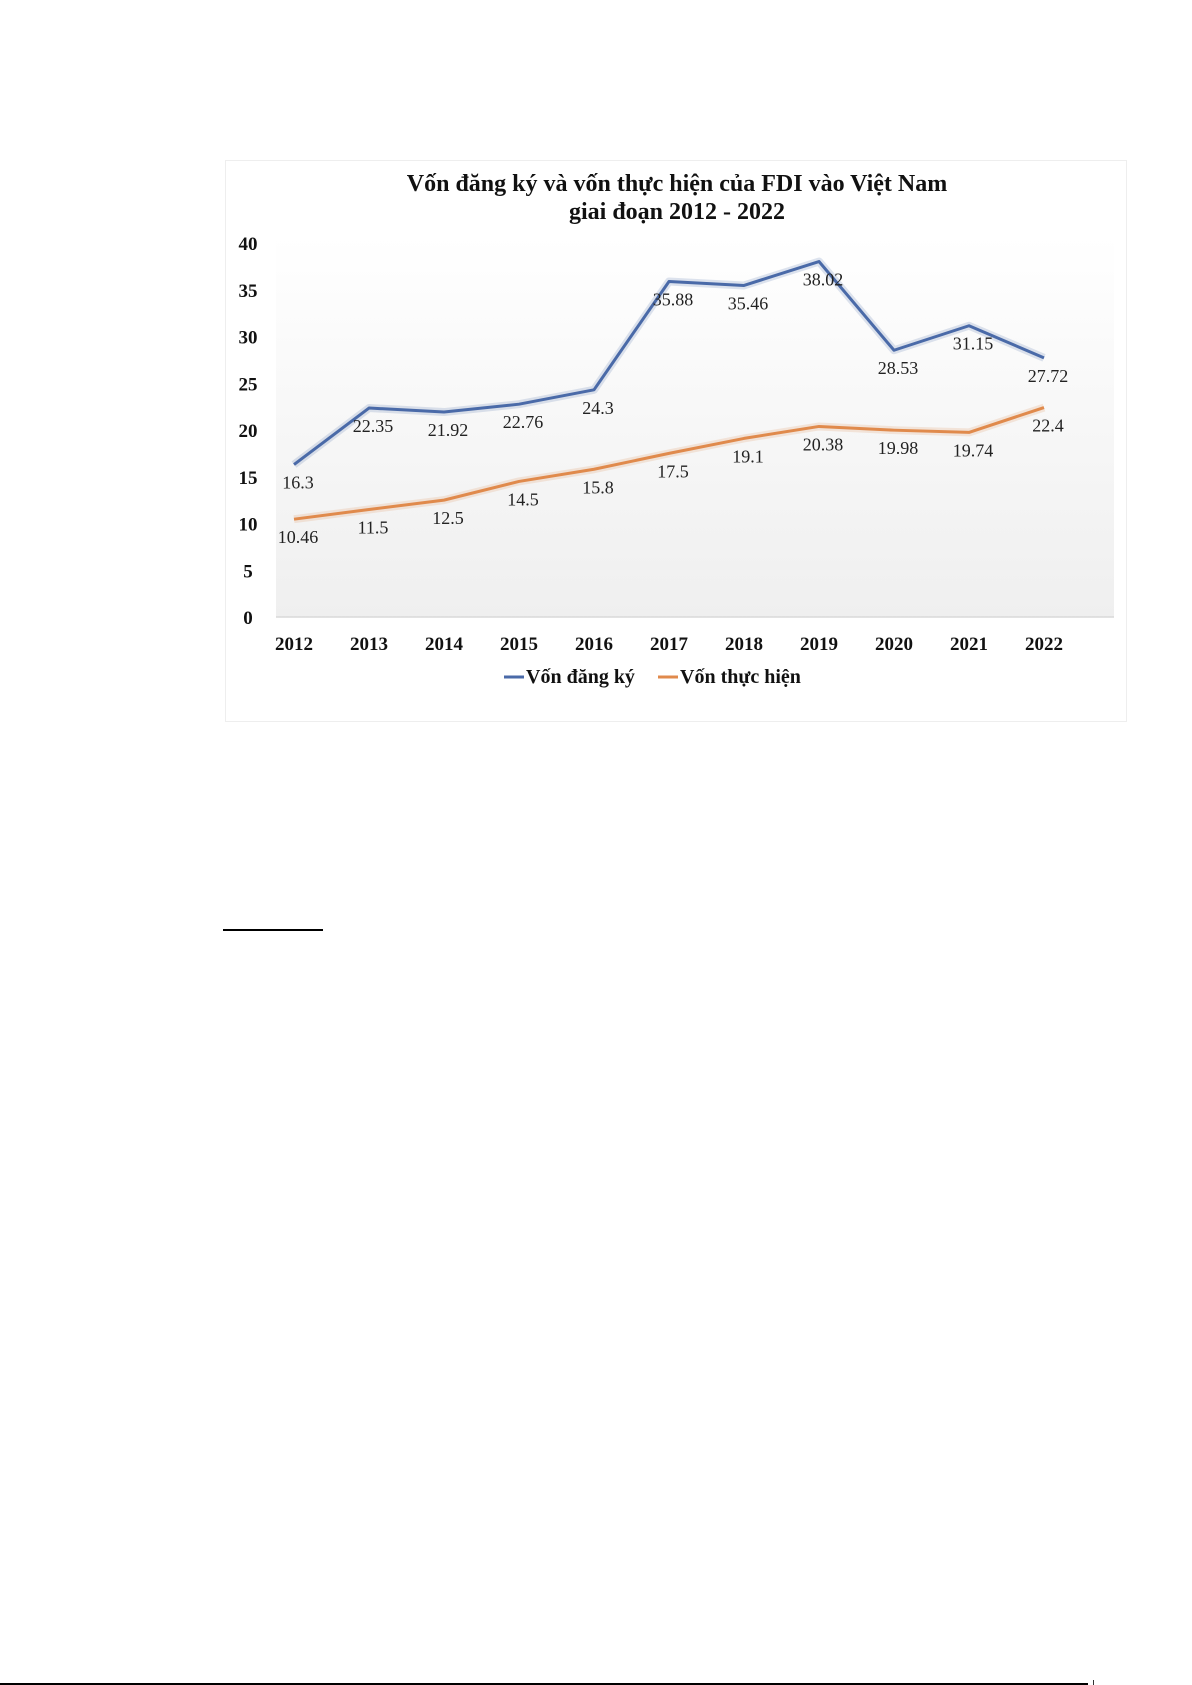  Describe the element at coordinates (598, 408) in the screenshot. I see `data-label: 24.3` at that location.